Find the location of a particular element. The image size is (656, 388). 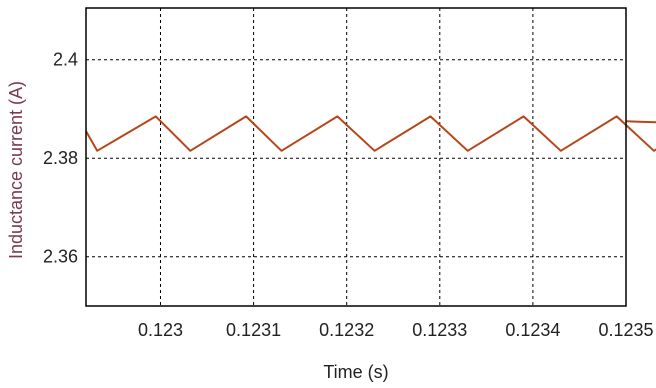

x-tick-label: 0.1232 is located at coordinates (346, 330).